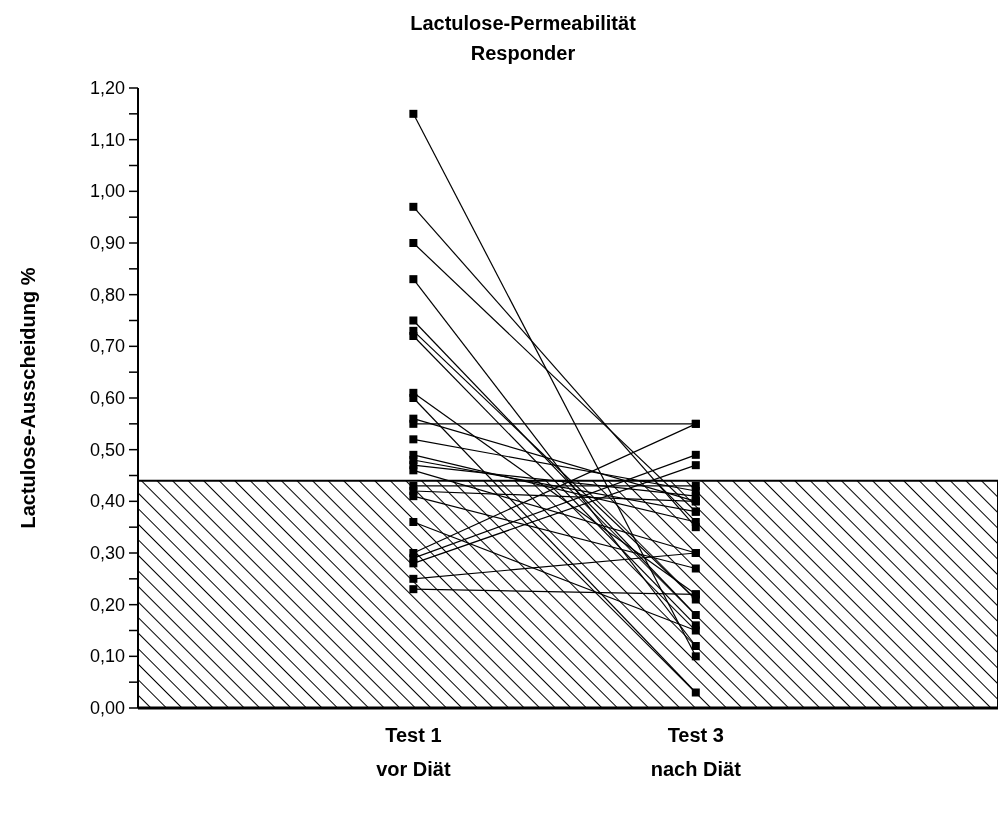 The image size is (1006, 836). Describe the element at coordinates (413, 752) in the screenshot. I see `x-tick-label: Test 1 vor Diät` at that location.